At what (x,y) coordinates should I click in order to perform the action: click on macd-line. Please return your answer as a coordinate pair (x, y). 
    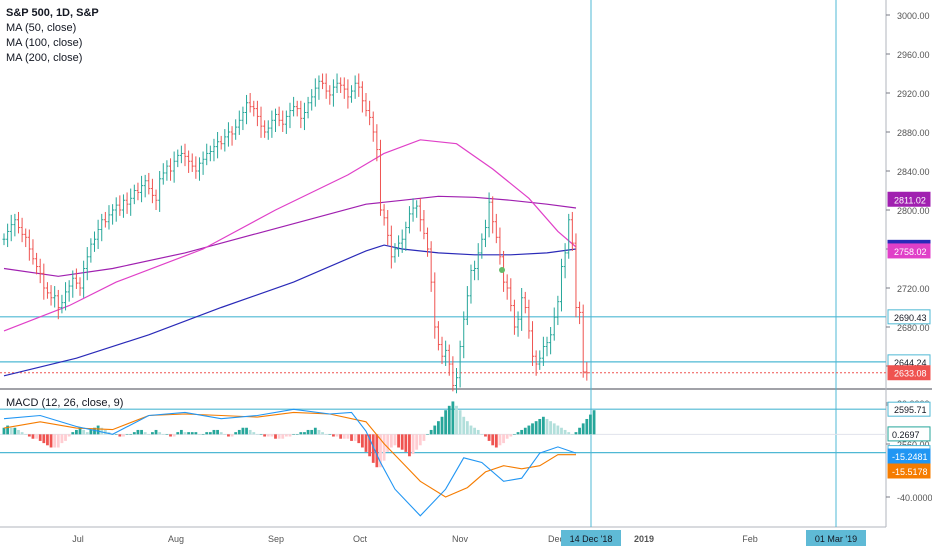
    Looking at the image, I should click on (290, 462).